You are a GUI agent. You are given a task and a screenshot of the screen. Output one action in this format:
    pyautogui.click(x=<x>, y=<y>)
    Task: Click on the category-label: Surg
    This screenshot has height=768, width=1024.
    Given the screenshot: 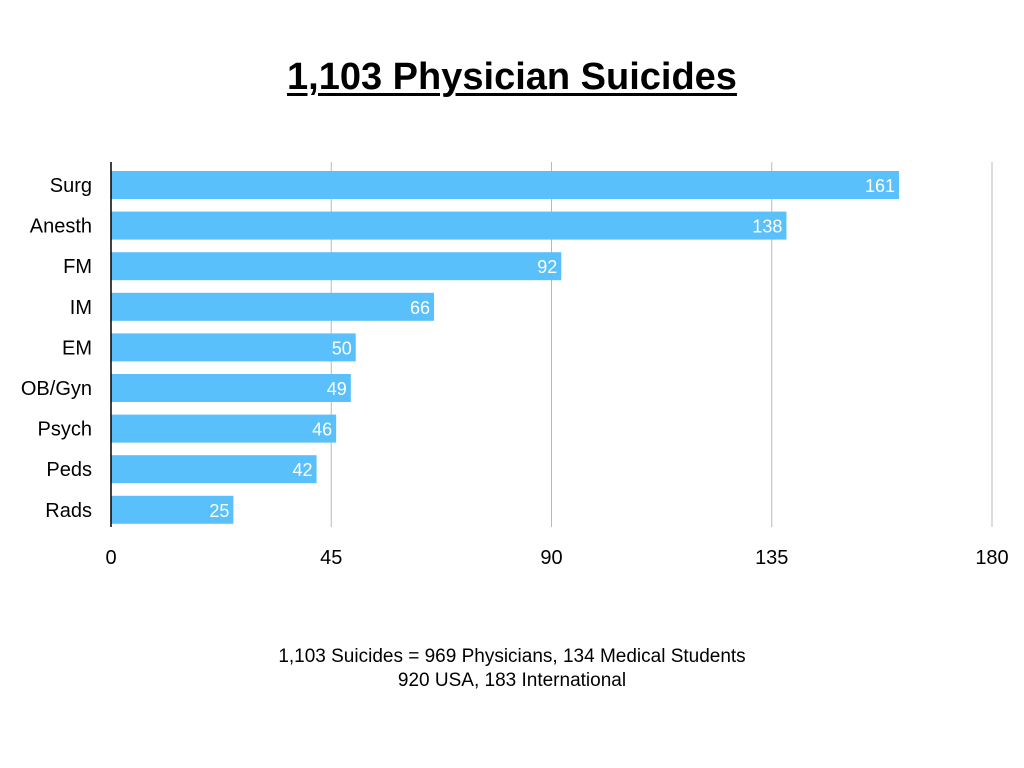 What is the action you would take?
    pyautogui.click(x=71, y=186)
    